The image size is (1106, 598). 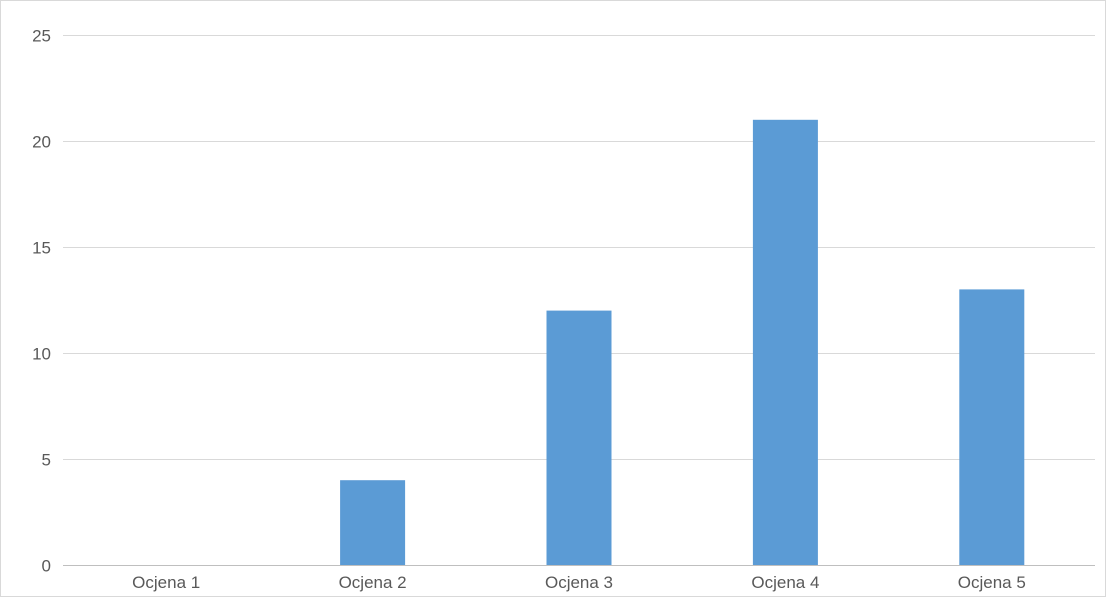 I want to click on x-tick-label: Ocjena 2, so click(x=373, y=582).